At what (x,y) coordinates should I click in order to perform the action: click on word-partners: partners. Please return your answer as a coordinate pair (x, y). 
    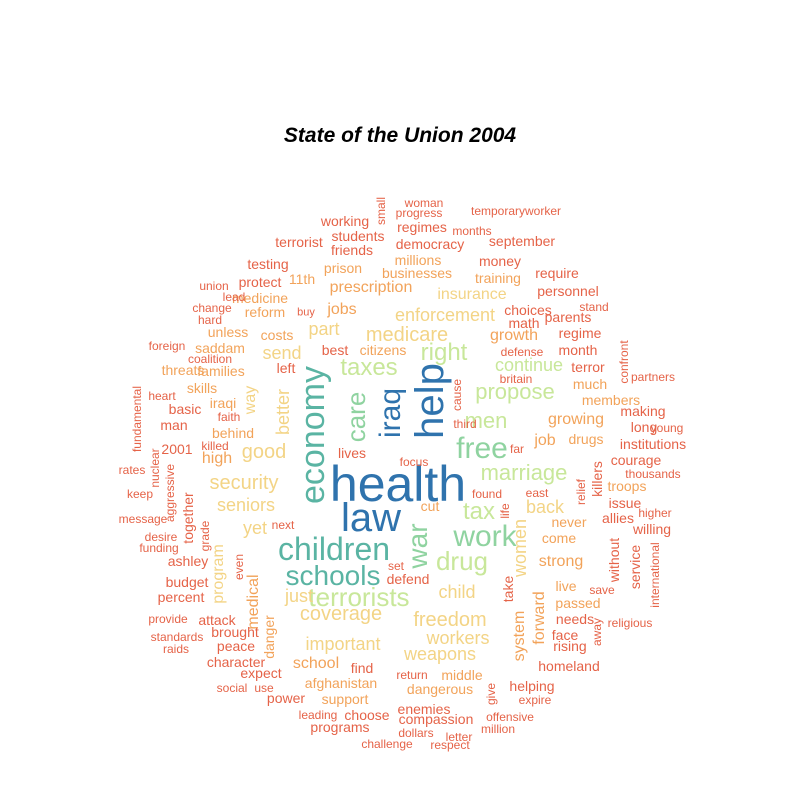
    Looking at the image, I should click on (653, 377).